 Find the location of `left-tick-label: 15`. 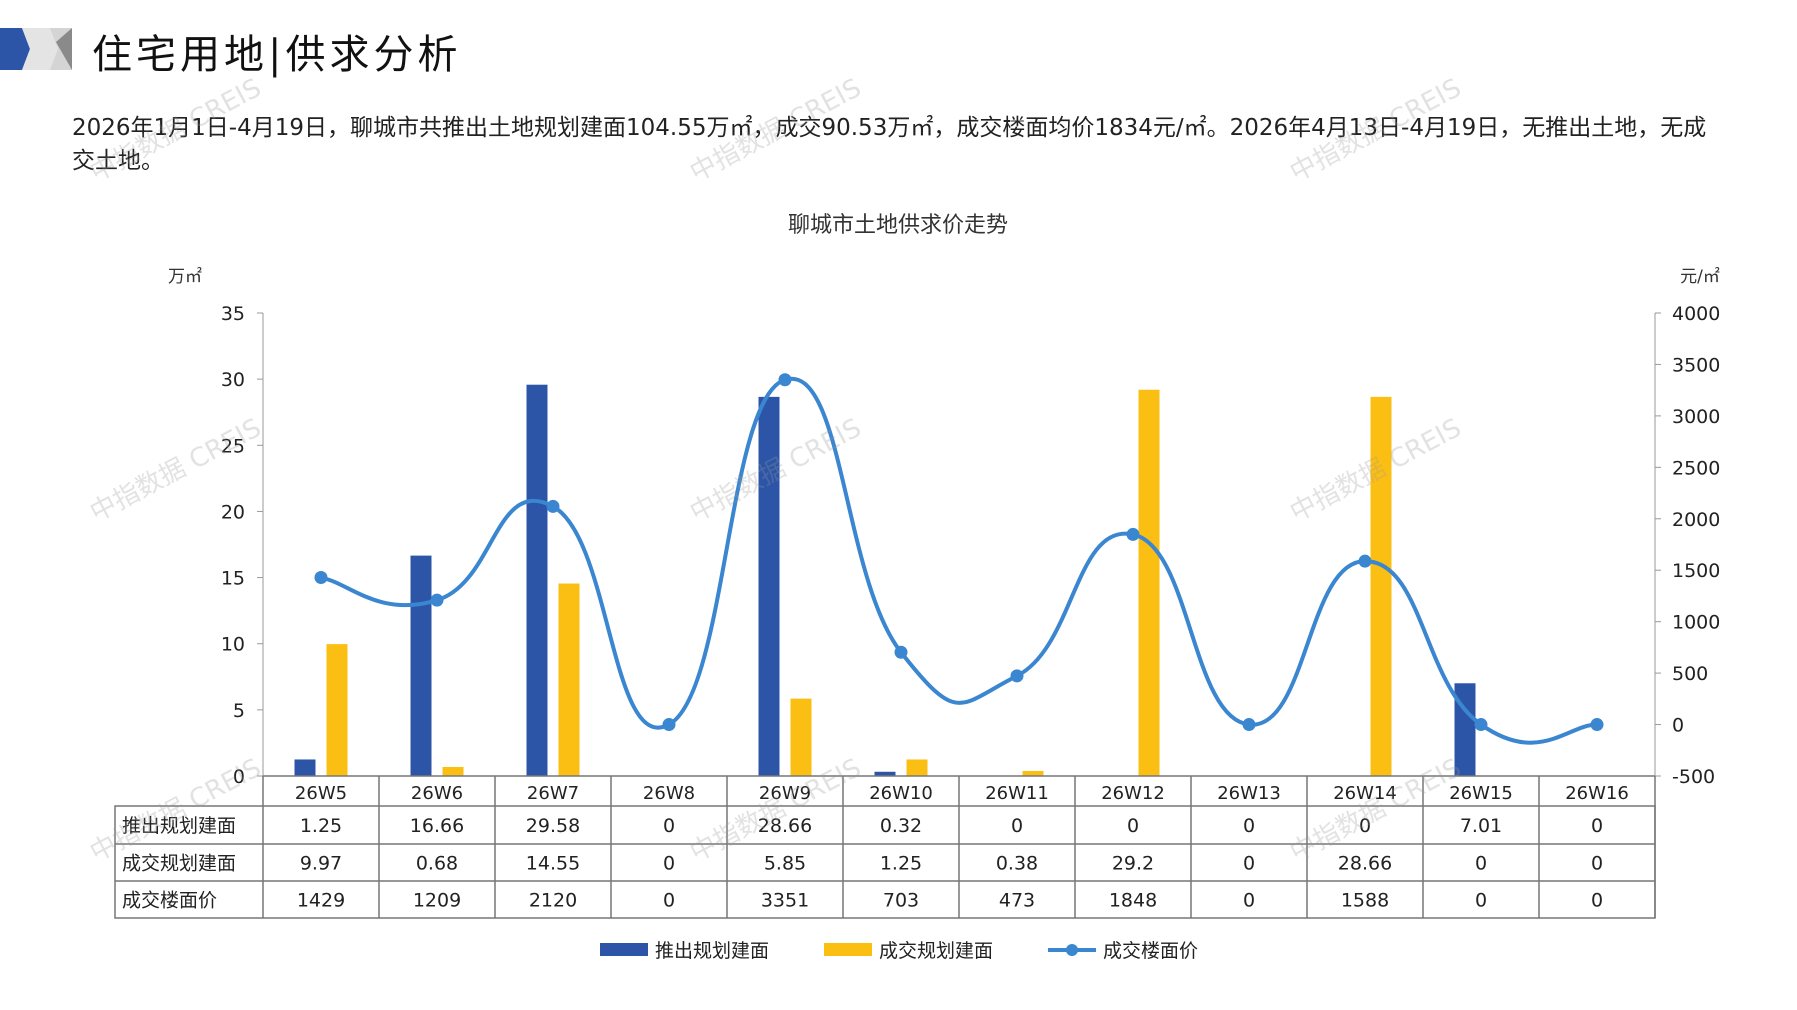

left-tick-label: 15 is located at coordinates (233, 579).